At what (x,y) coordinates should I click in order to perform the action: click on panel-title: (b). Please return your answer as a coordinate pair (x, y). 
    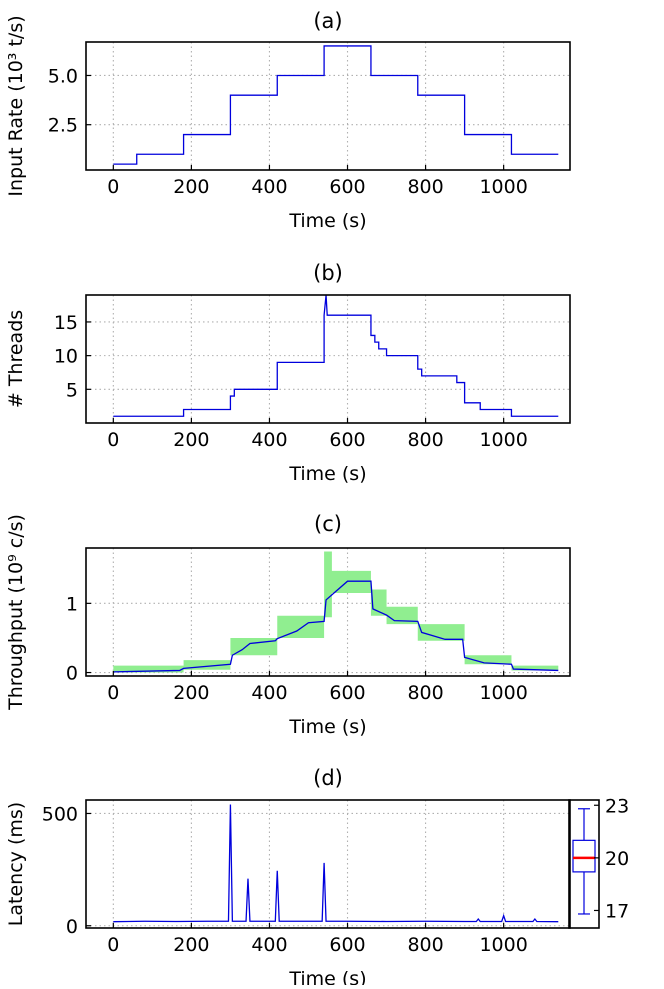
    Looking at the image, I should click on (328, 273).